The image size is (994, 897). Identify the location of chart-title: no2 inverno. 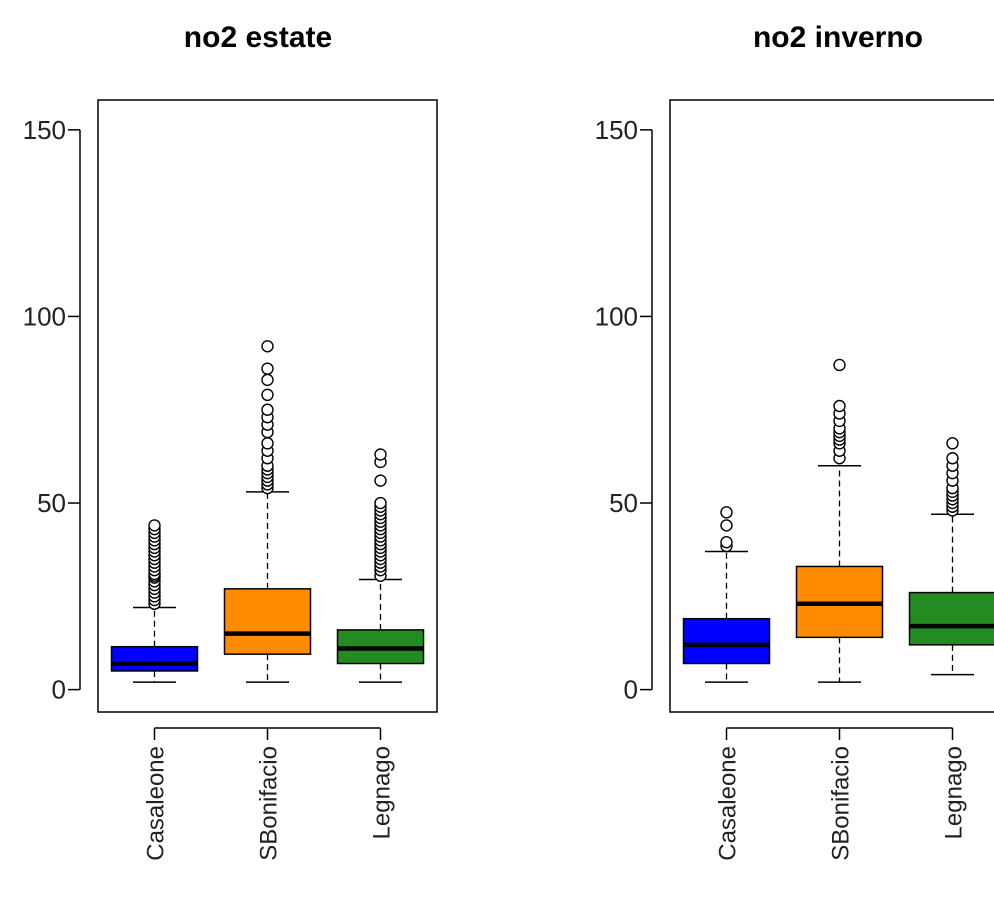
(838, 37).